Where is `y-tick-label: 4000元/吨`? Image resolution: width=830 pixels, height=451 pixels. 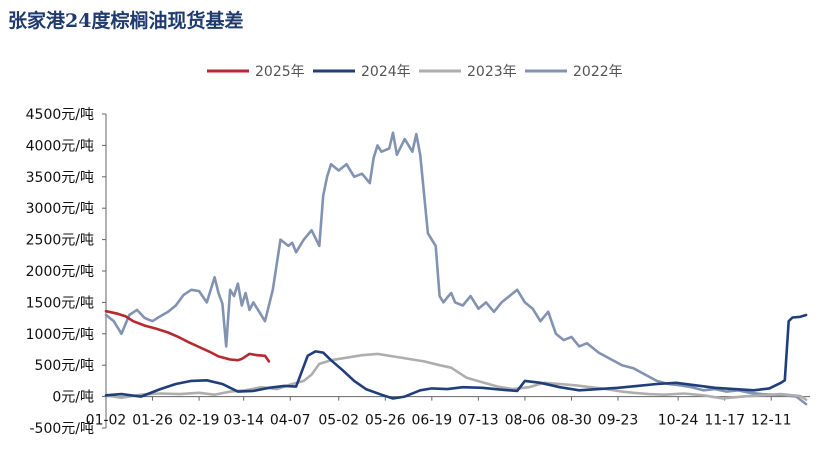
y-tick-label: 4000元/吨 is located at coordinates (60, 146).